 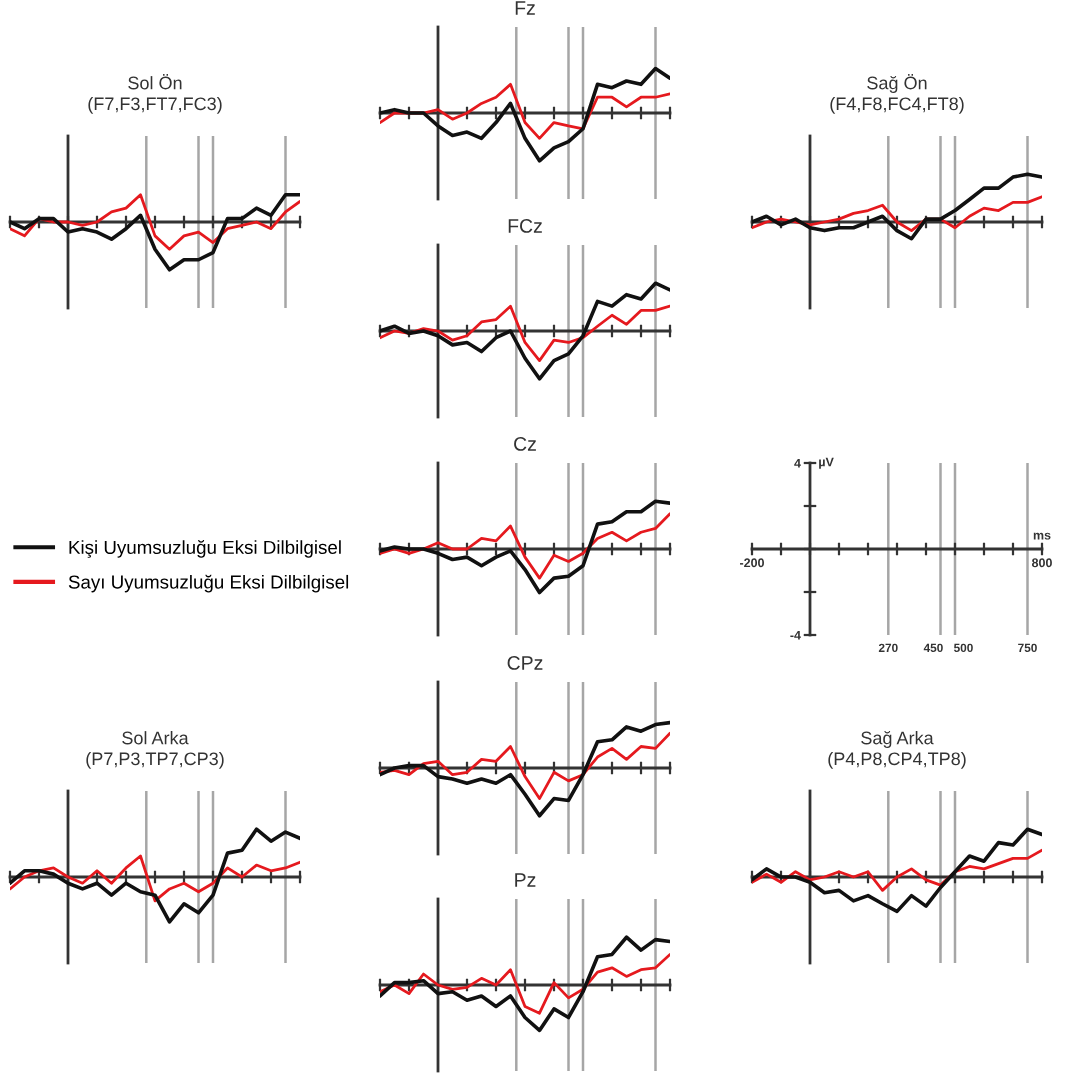 I want to click on ref-line-label: 270, so click(x=888, y=647).